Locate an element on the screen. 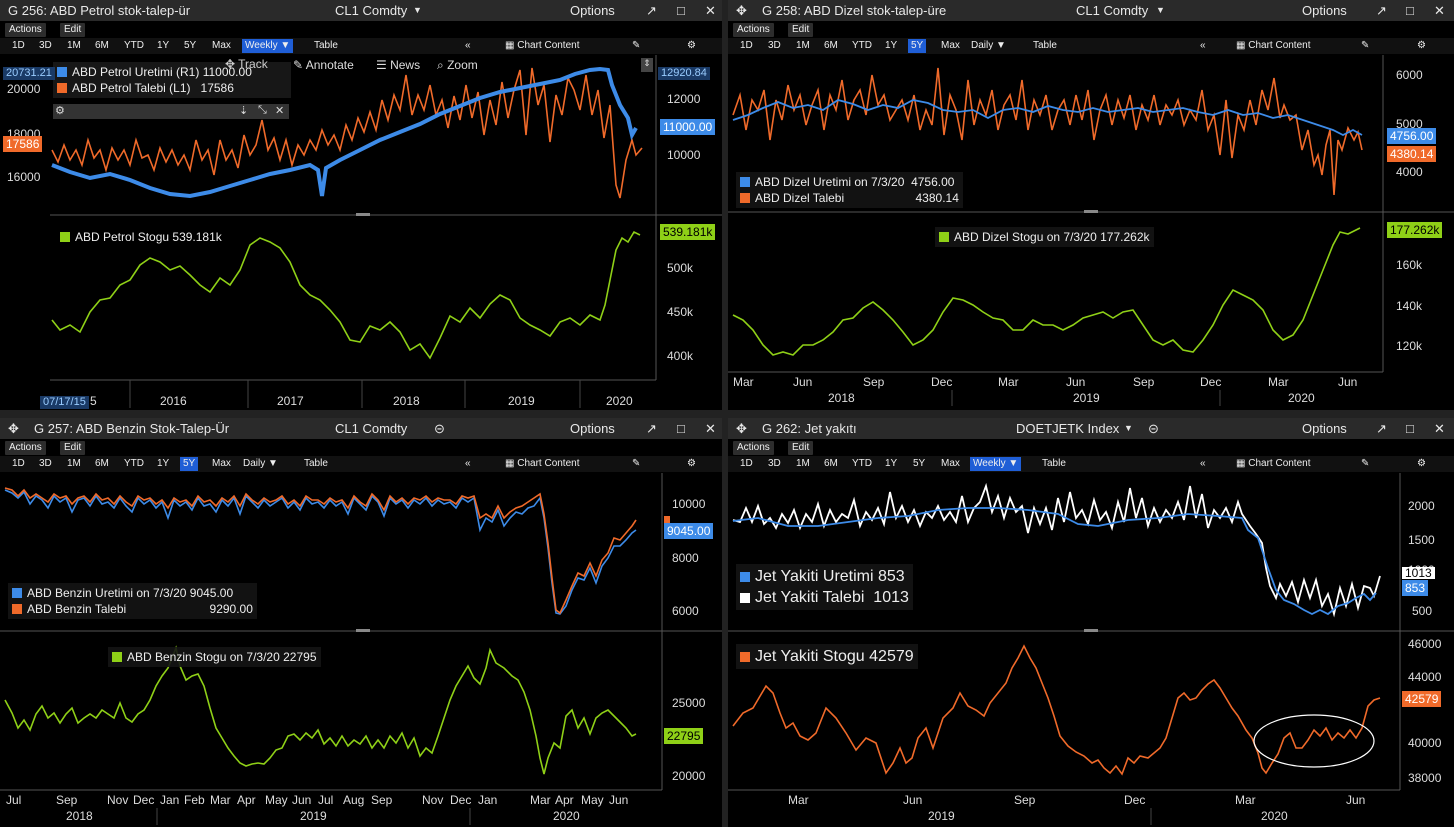 The image size is (1454, 827). resize-icon: ⤡ is located at coordinates (262, 110).